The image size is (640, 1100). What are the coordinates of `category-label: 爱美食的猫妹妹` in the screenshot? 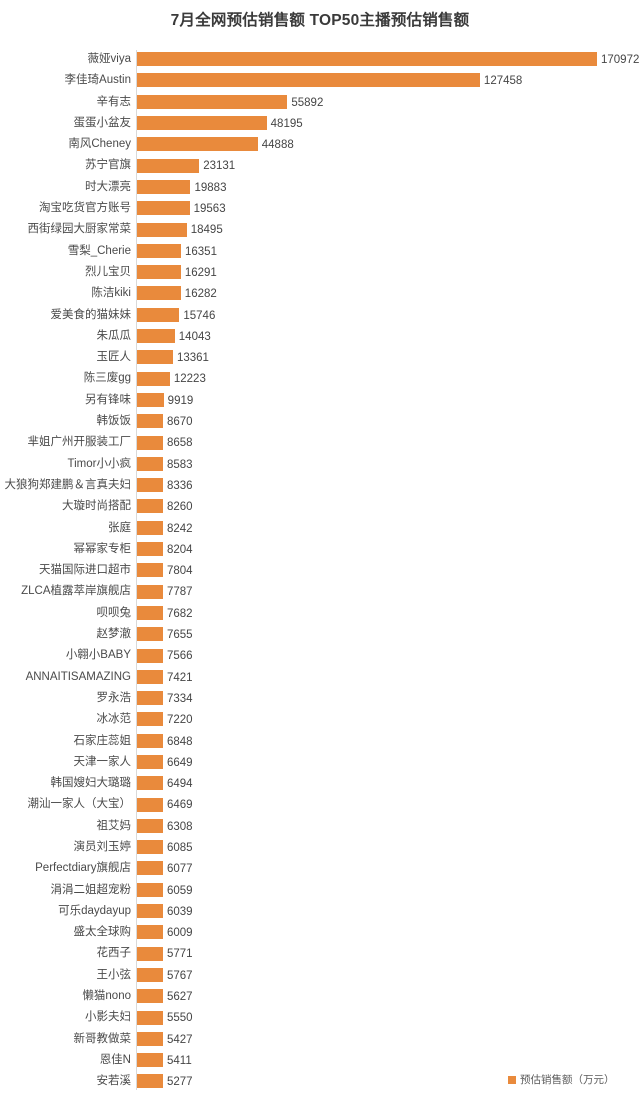 It's located at (91, 314).